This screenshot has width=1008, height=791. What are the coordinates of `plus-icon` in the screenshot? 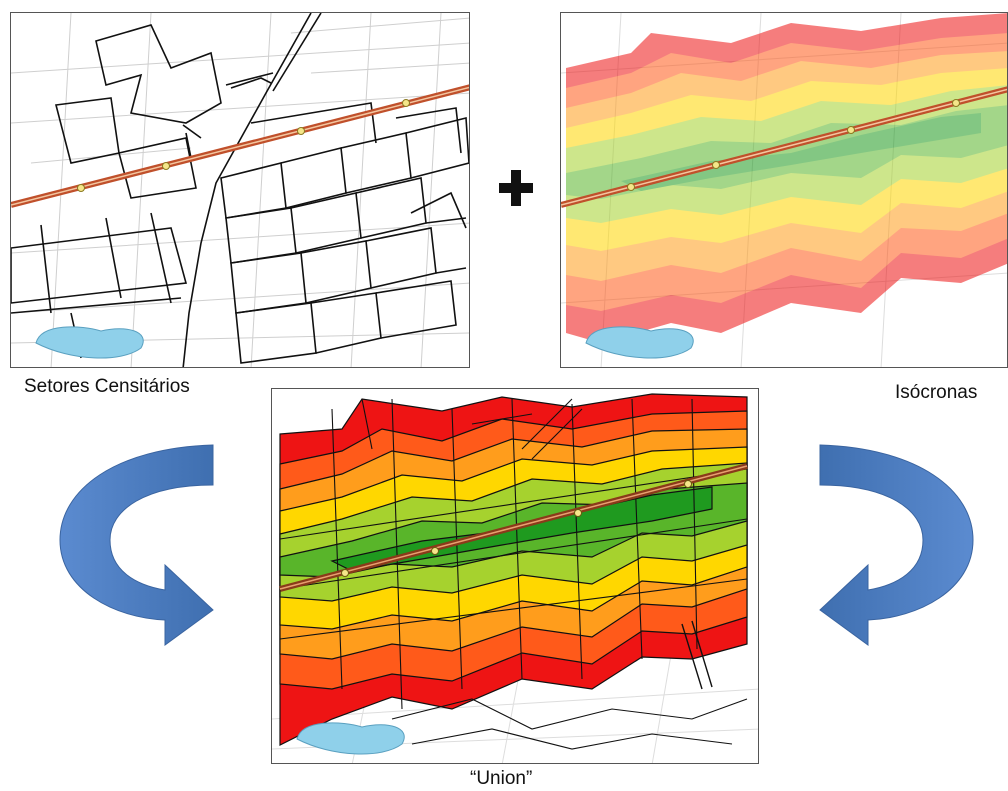 It's located at (516, 188).